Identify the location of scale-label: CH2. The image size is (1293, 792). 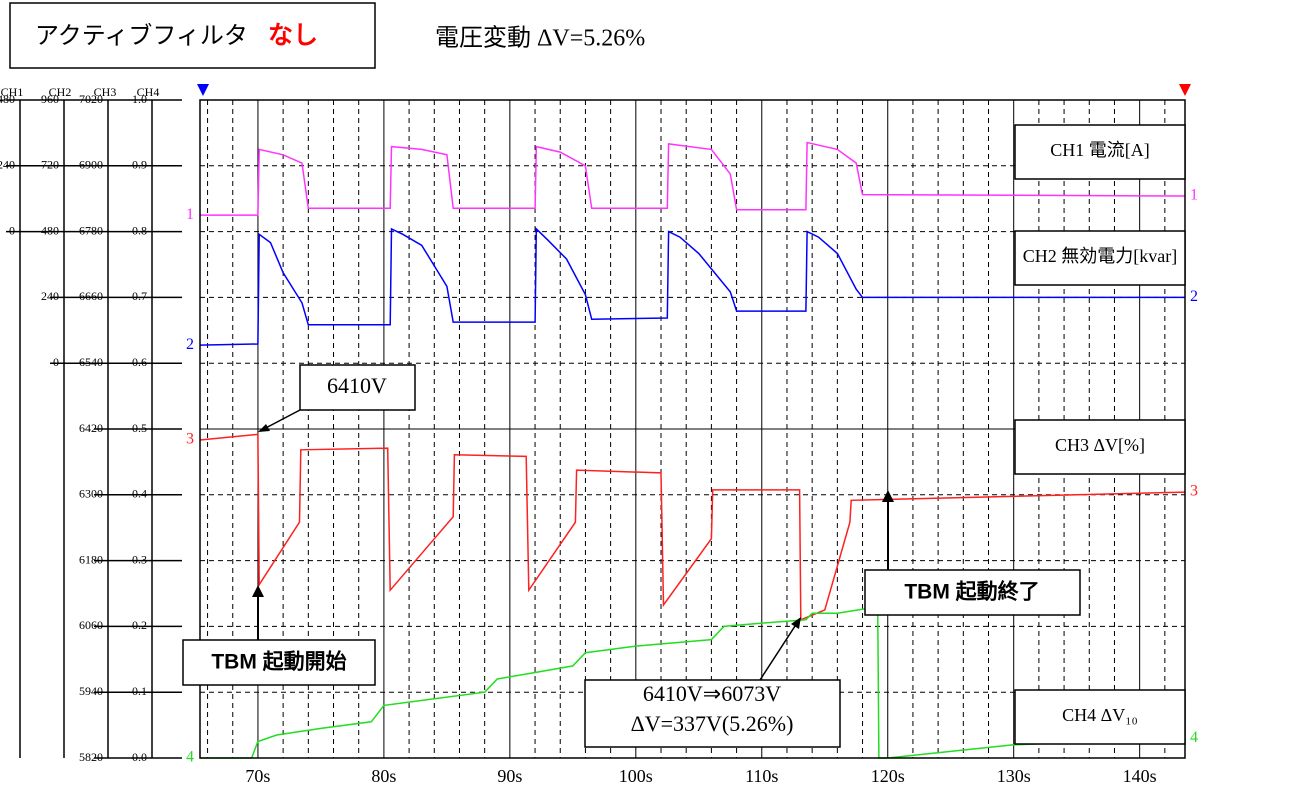
(60, 92).